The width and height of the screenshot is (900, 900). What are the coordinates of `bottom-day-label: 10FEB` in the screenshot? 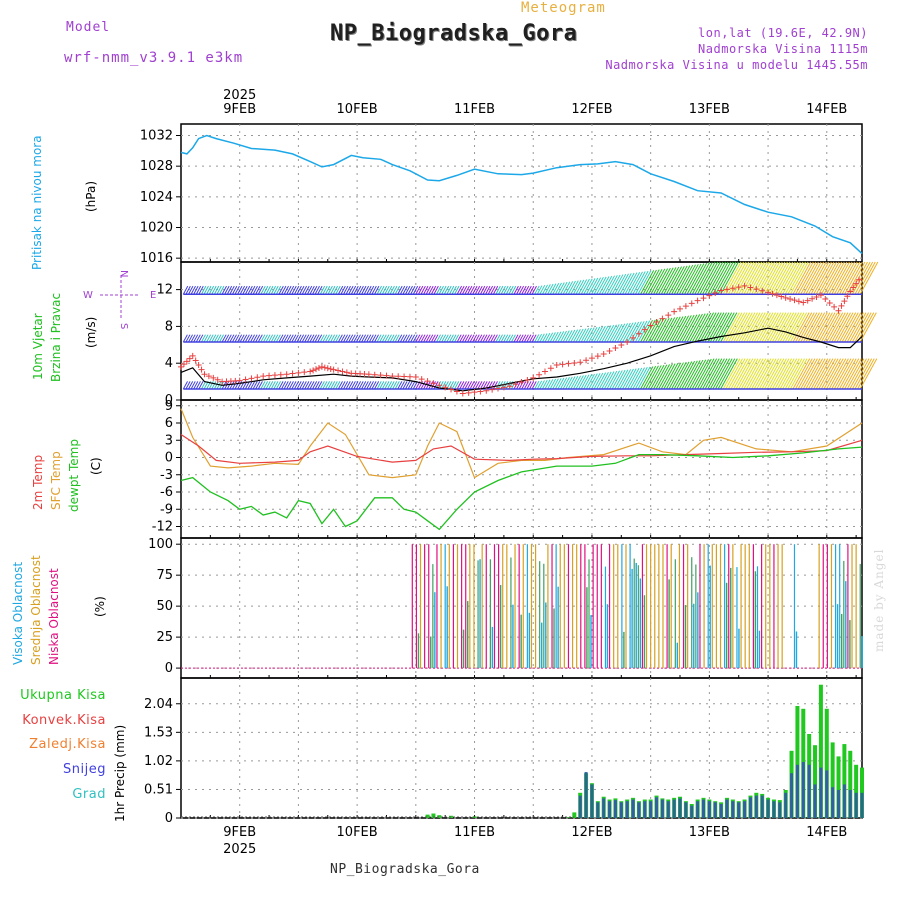 It's located at (357, 832).